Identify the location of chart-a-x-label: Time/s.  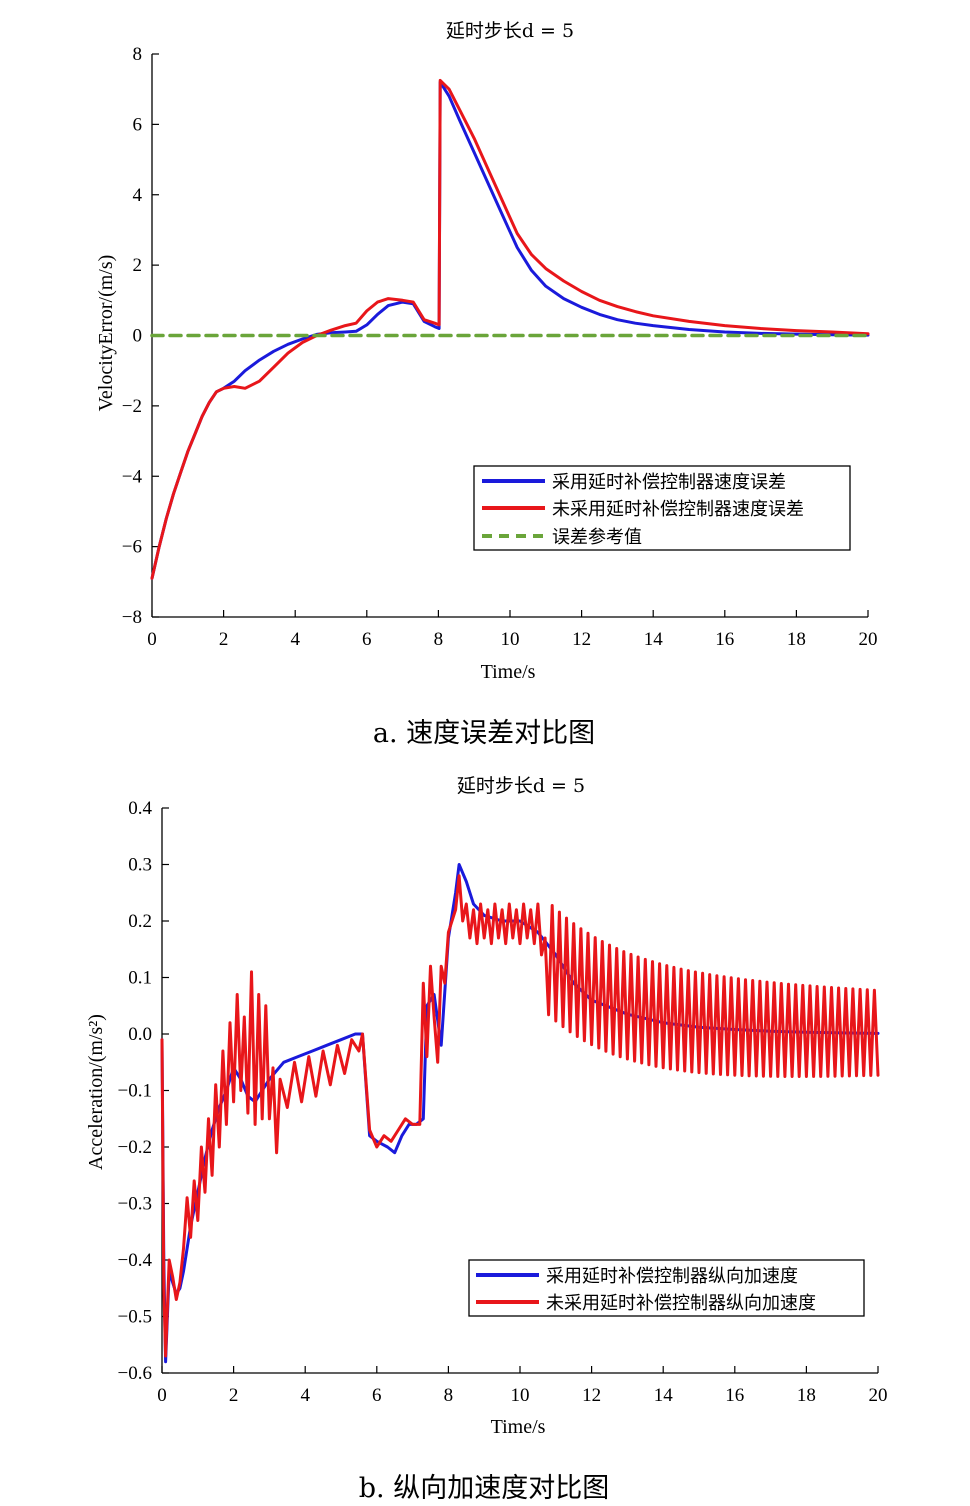
(508, 672).